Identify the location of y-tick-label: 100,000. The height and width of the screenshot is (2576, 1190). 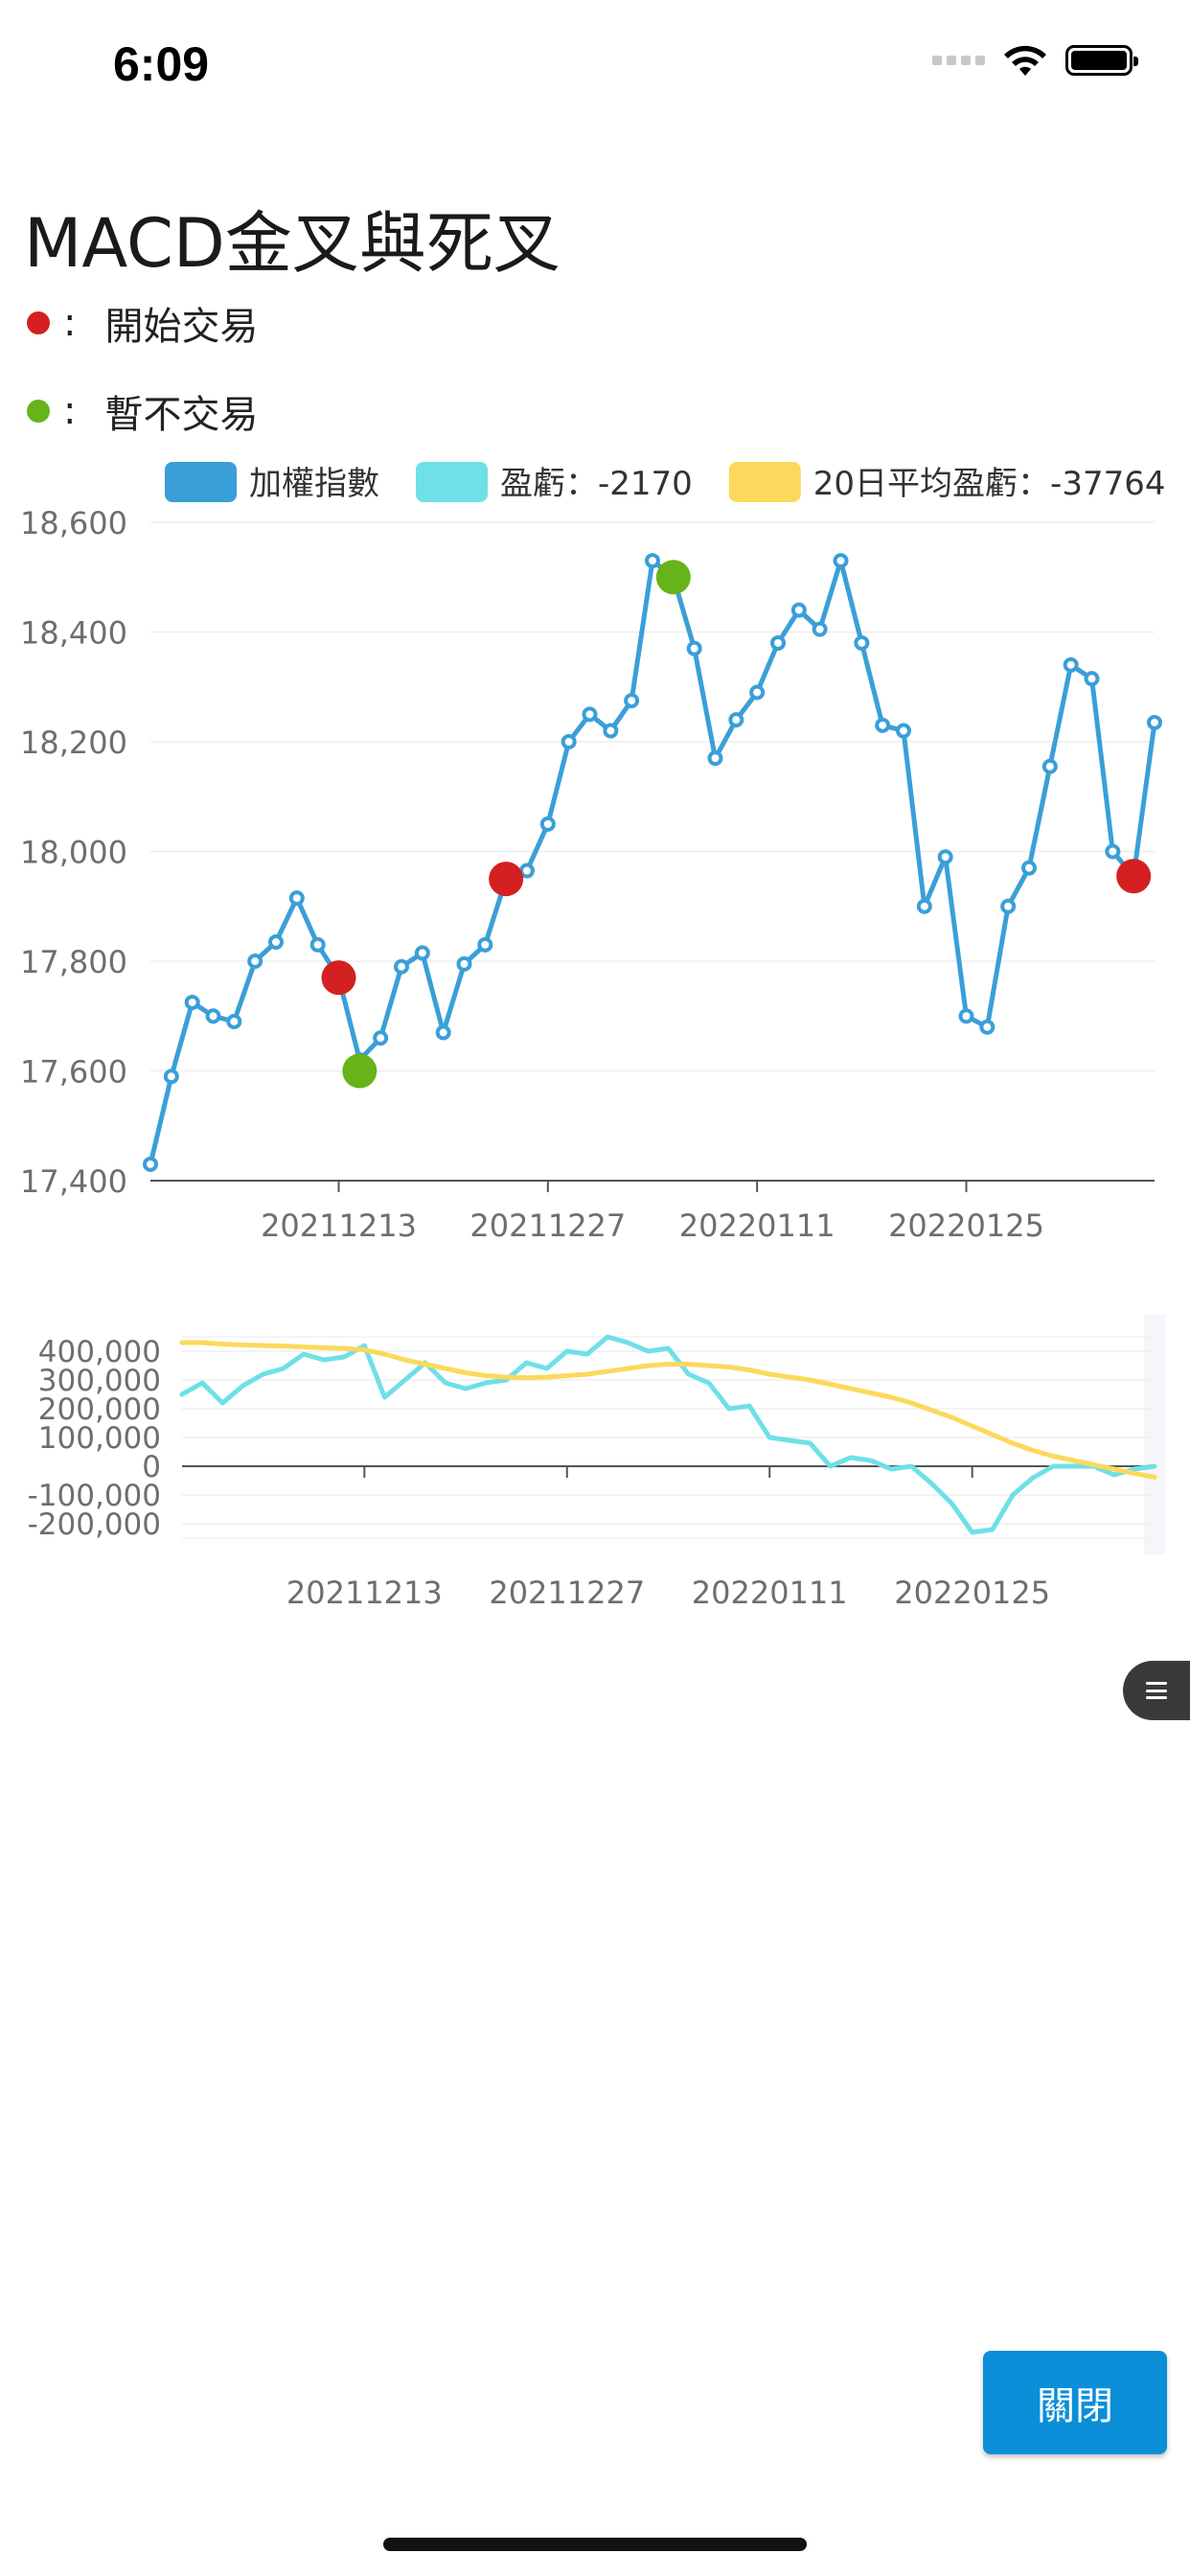
(99, 1438).